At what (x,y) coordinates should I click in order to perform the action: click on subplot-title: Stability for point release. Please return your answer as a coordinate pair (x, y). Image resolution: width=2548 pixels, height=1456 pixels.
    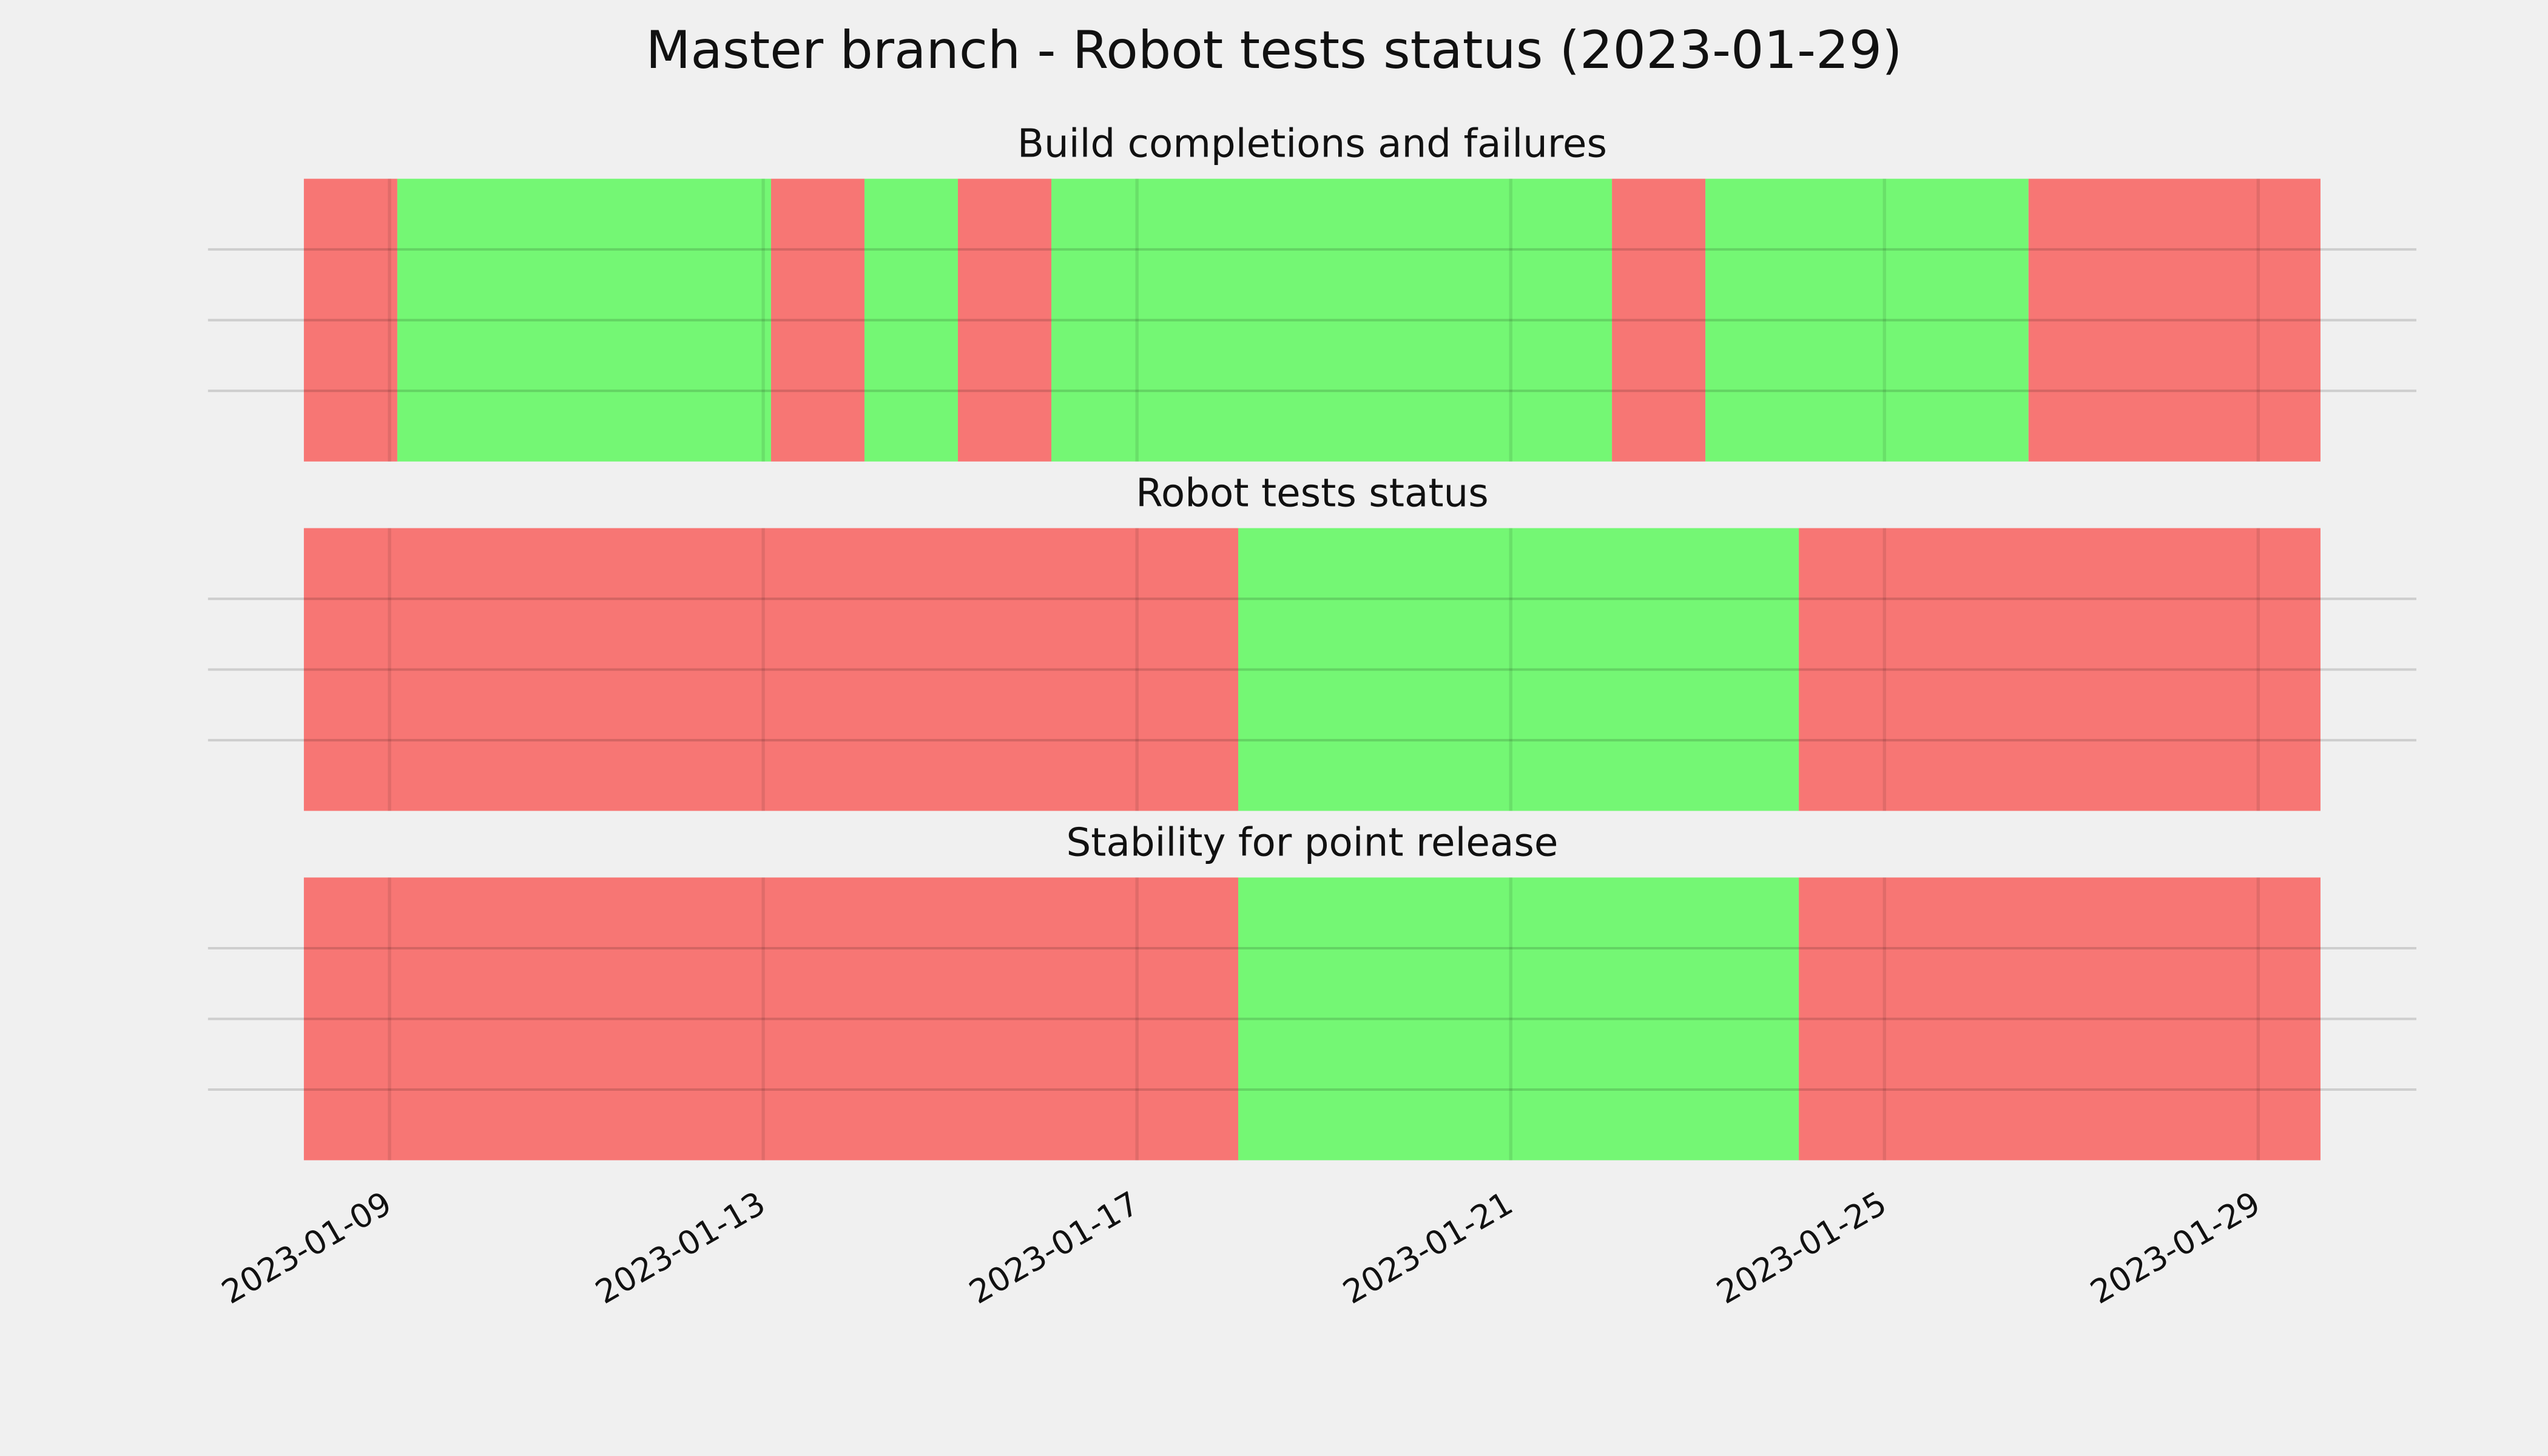
    Looking at the image, I should click on (1313, 842).